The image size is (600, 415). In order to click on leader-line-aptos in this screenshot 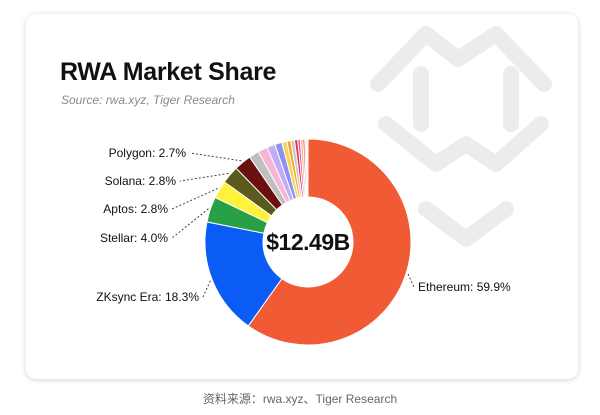, I will do `click(194, 199)`.